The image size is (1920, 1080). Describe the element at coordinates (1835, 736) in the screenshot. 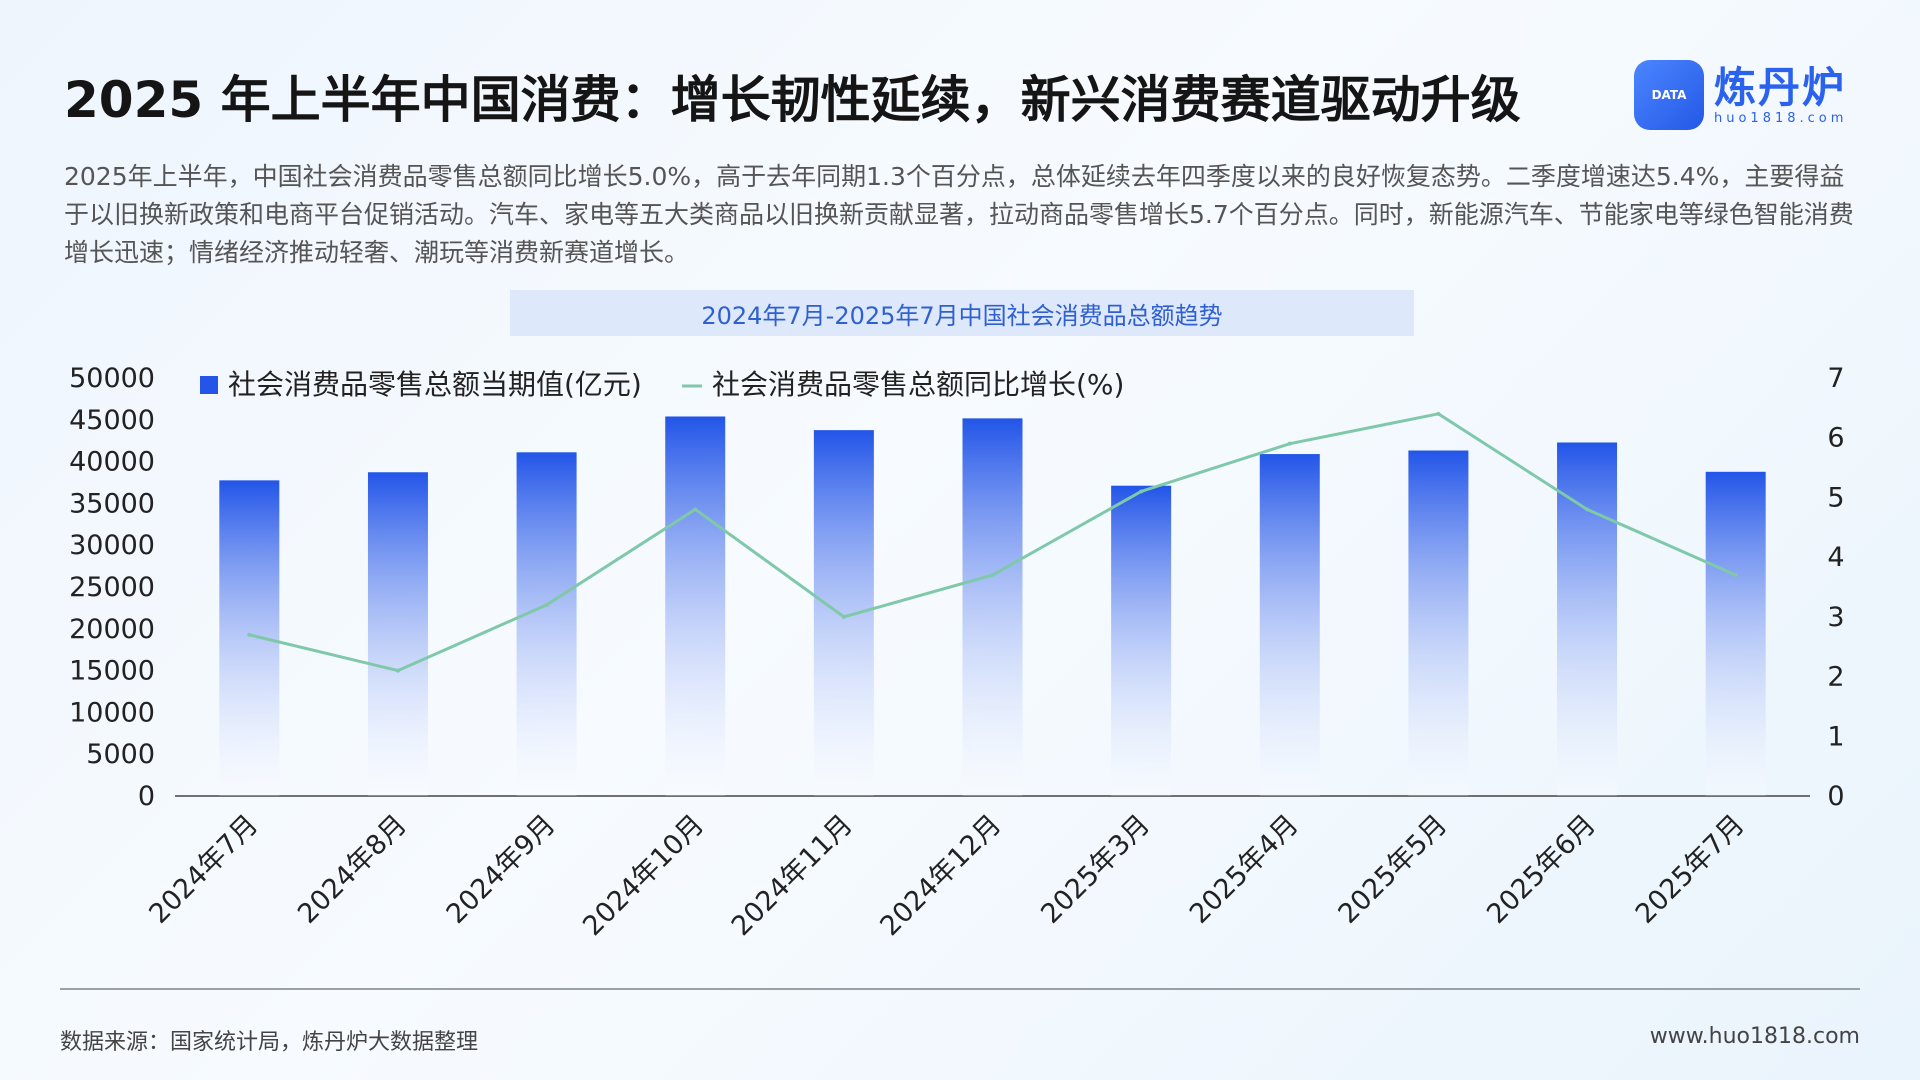

I see `y-right-tick-label: 1` at that location.